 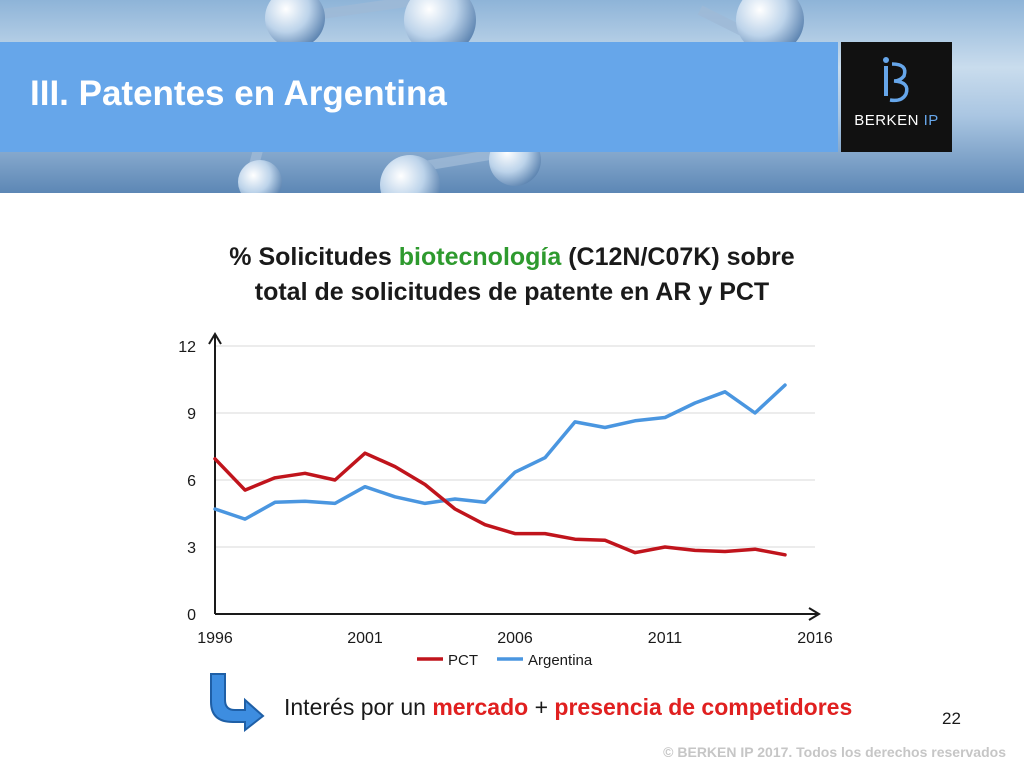 What do you see at coordinates (505, 660) in the screenshot?
I see `chart-legend: PCT Argentina` at bounding box center [505, 660].